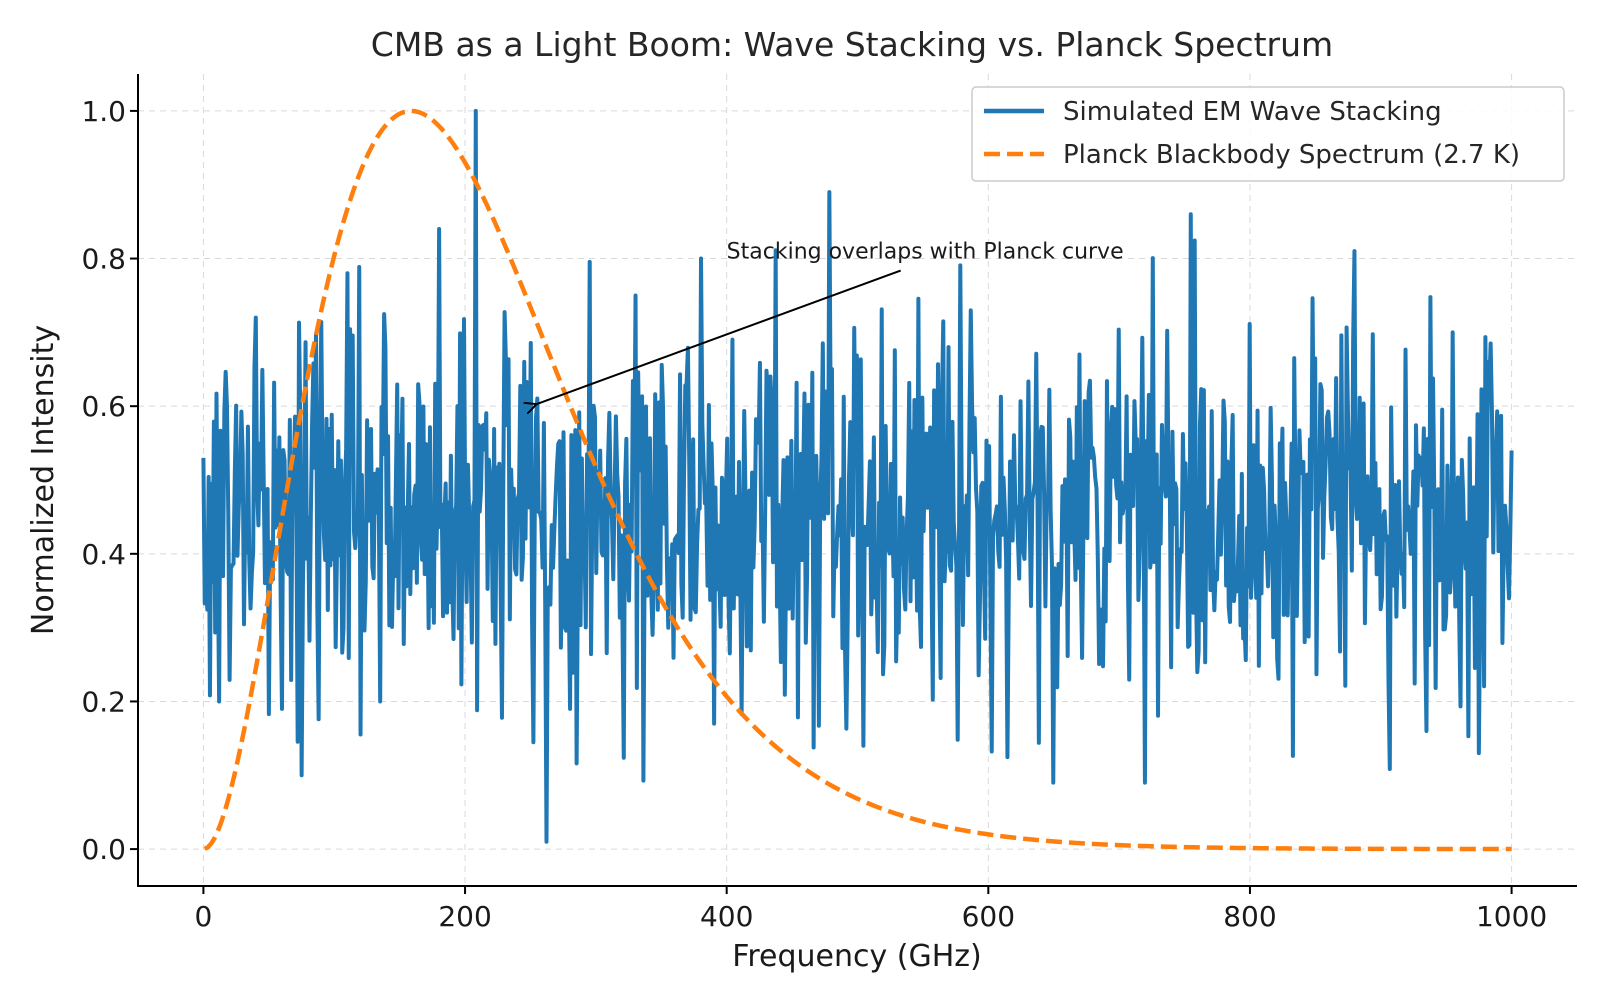  What do you see at coordinates (103, 554) in the screenshot?
I see `y-tick-label: 0.4` at bounding box center [103, 554].